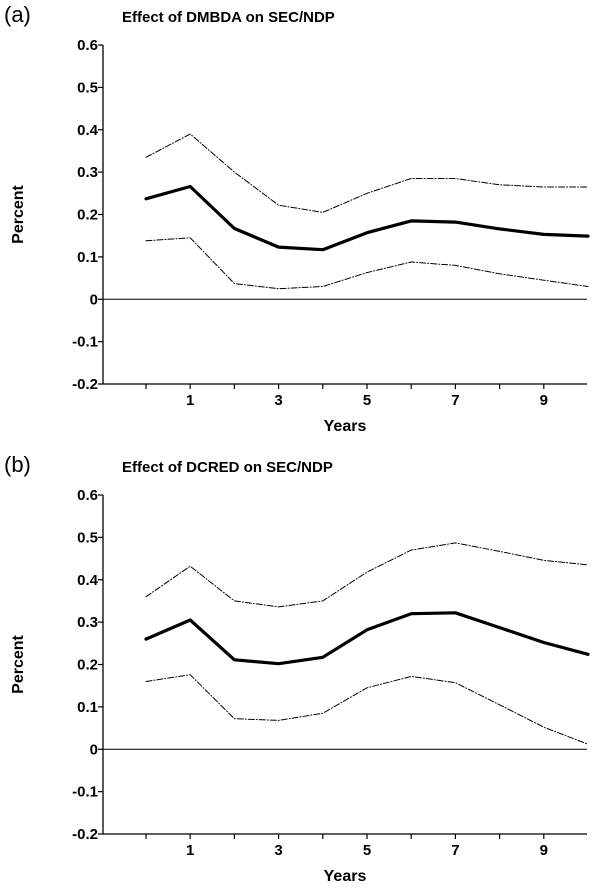  What do you see at coordinates (227, 467) in the screenshot?
I see `chart-title: Effect of DCRED on SEC/NDP` at bounding box center [227, 467].